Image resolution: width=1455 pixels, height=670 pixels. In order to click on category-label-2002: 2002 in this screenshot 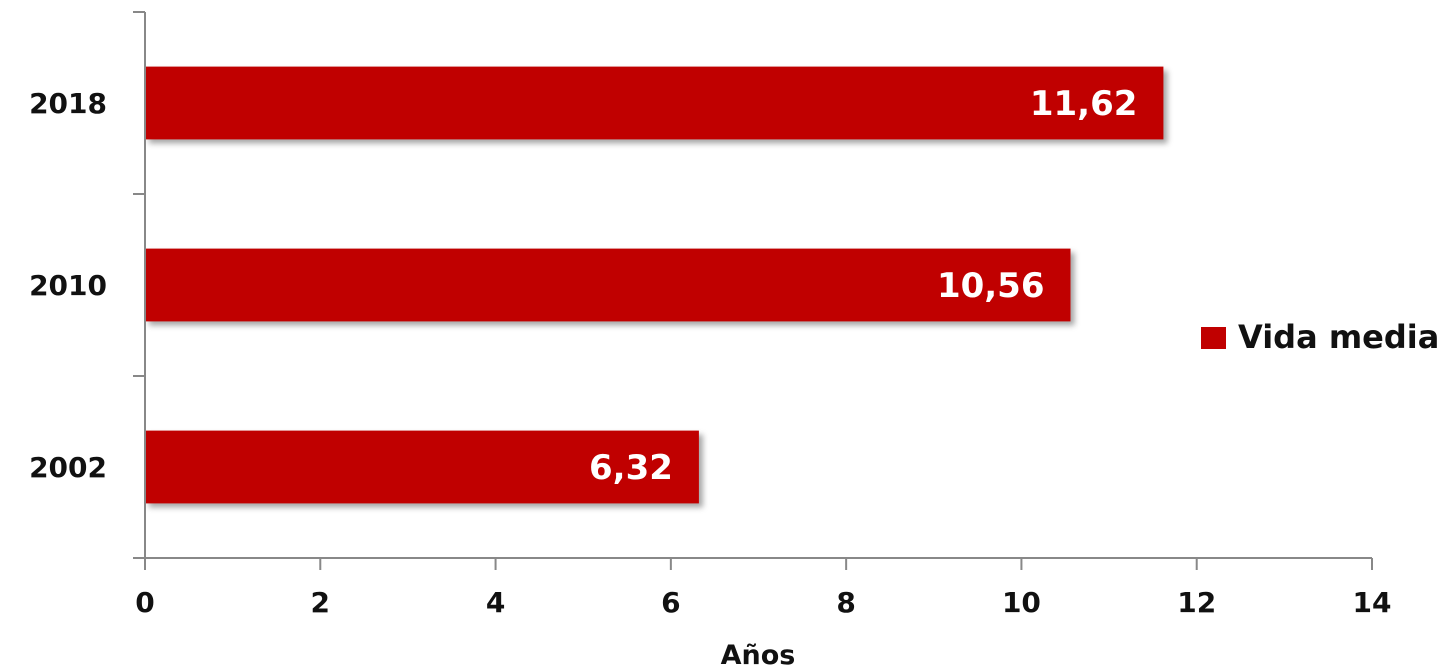, I will do `click(68, 467)`.